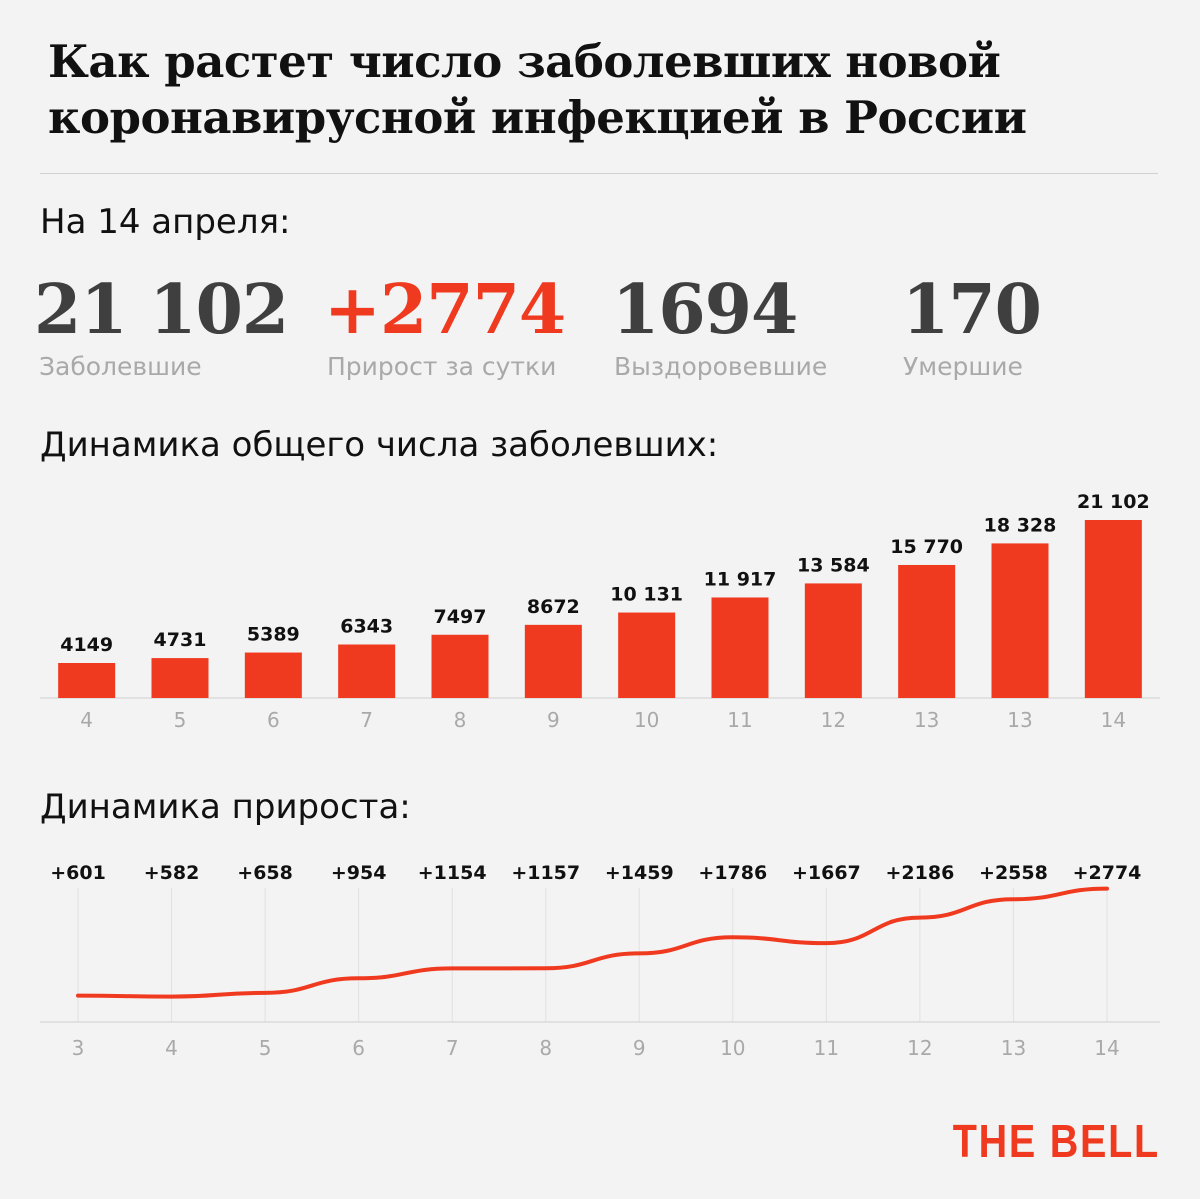  Describe the element at coordinates (740, 579) in the screenshot. I see `bar-value-label: 11 917` at that location.